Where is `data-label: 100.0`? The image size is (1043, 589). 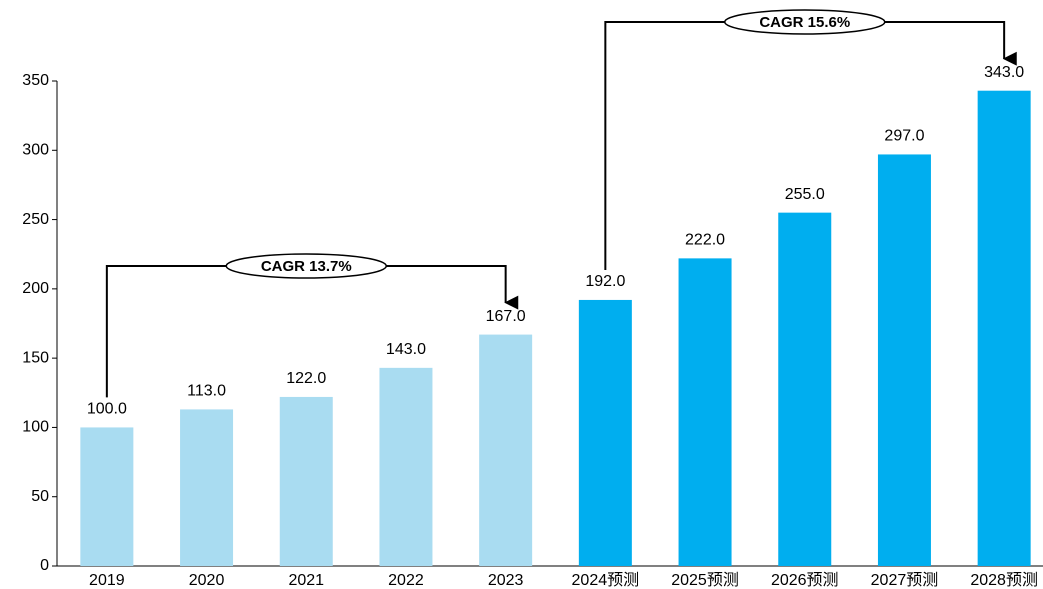
data-label: 100.0 is located at coordinates (107, 409).